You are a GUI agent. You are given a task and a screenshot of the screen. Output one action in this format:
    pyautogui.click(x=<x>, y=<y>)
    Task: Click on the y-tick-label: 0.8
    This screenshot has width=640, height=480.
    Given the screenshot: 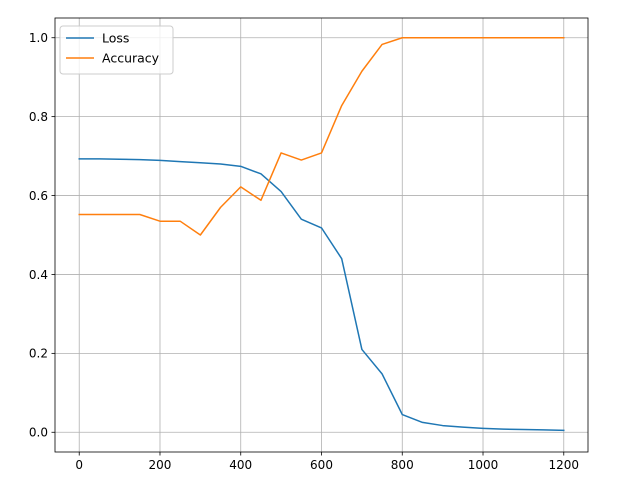 What is the action you would take?
    pyautogui.click(x=38, y=117)
    